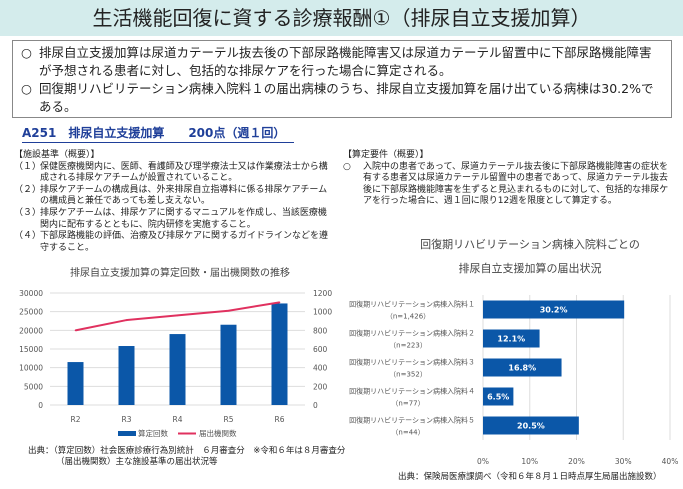 The image size is (683, 489). Describe the element at coordinates (530, 244) in the screenshot. I see `title-line: 回復期リハビリテーション病棟入院料ごとの` at that location.